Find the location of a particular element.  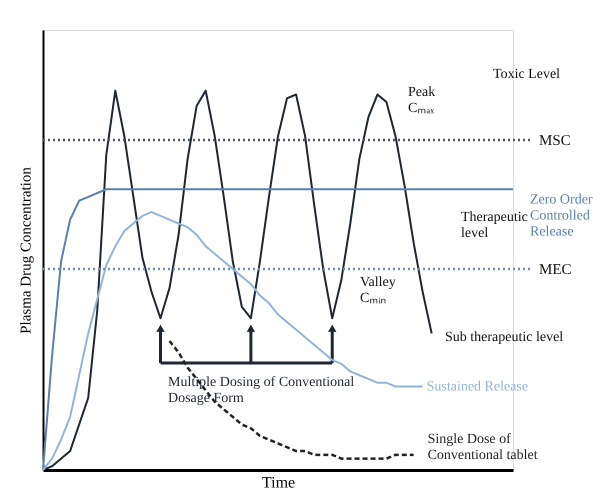

annotation: Therapeutic level is located at coordinates (494, 225).